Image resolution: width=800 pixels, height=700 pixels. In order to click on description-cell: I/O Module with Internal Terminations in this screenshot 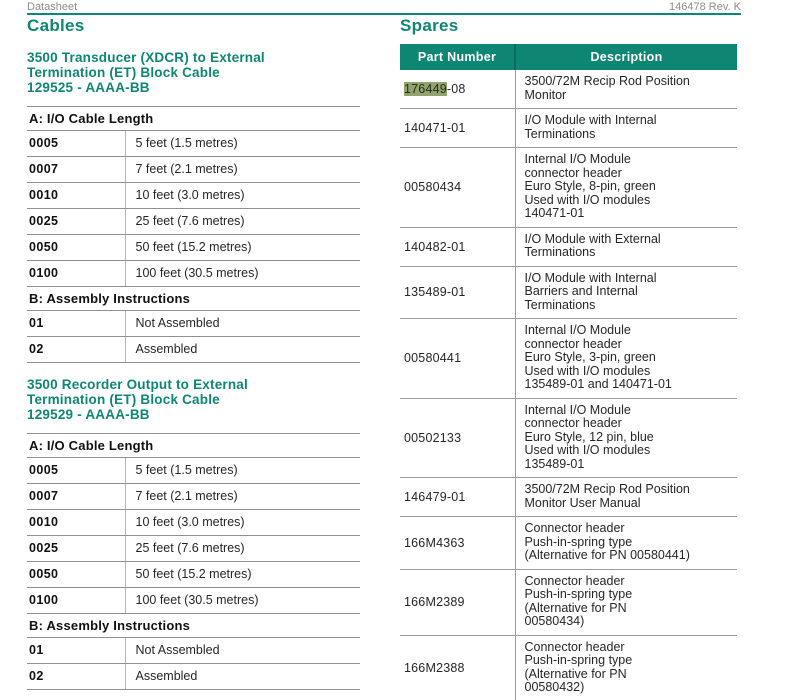, I will do `click(625, 128)`.